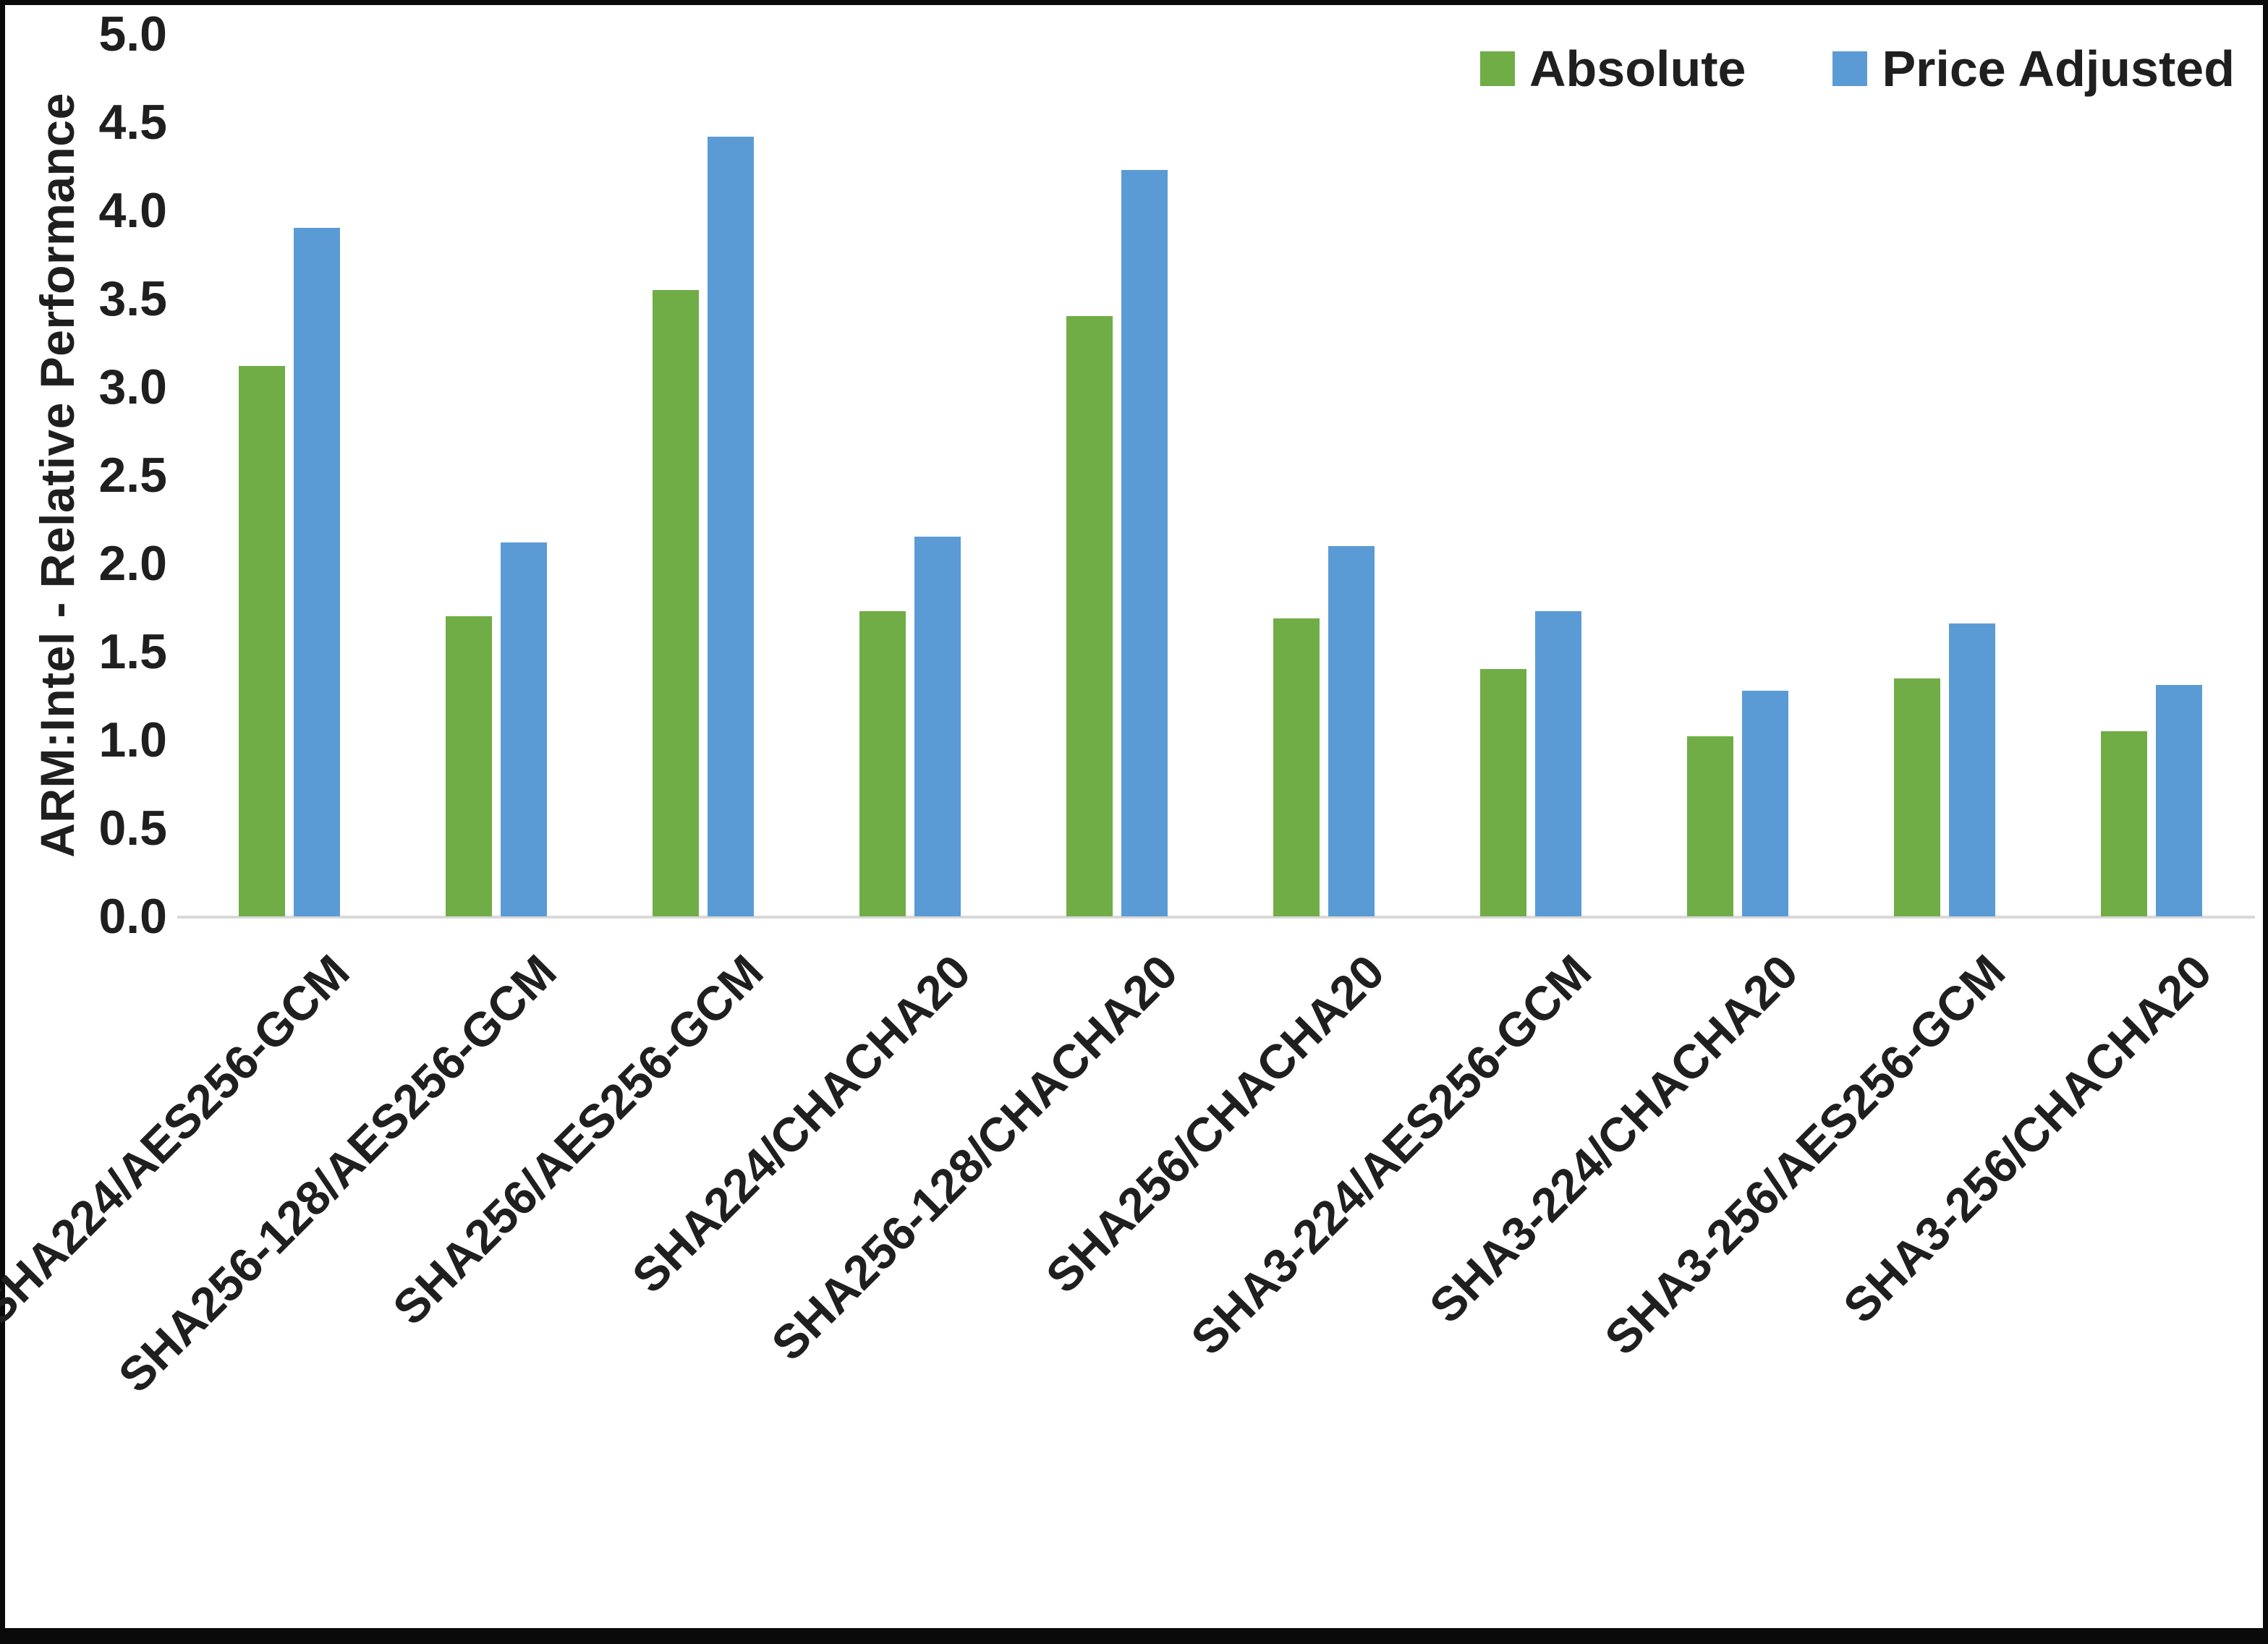 This screenshot has height=1644, width=2268. What do you see at coordinates (1215, 1123) in the screenshot?
I see `x-axis-label: SHA256/CHACHA20` at bounding box center [1215, 1123].